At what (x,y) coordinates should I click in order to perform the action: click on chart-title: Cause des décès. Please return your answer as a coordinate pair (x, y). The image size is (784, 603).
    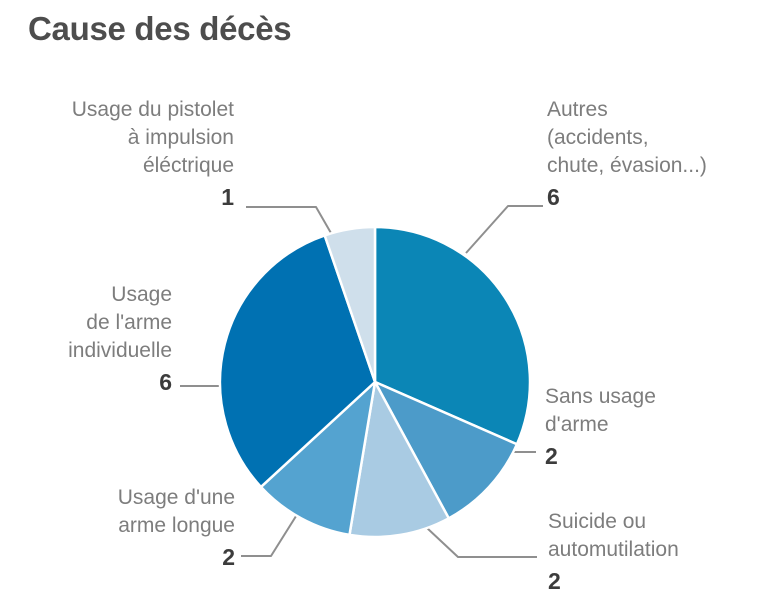
    Looking at the image, I should click on (160, 28).